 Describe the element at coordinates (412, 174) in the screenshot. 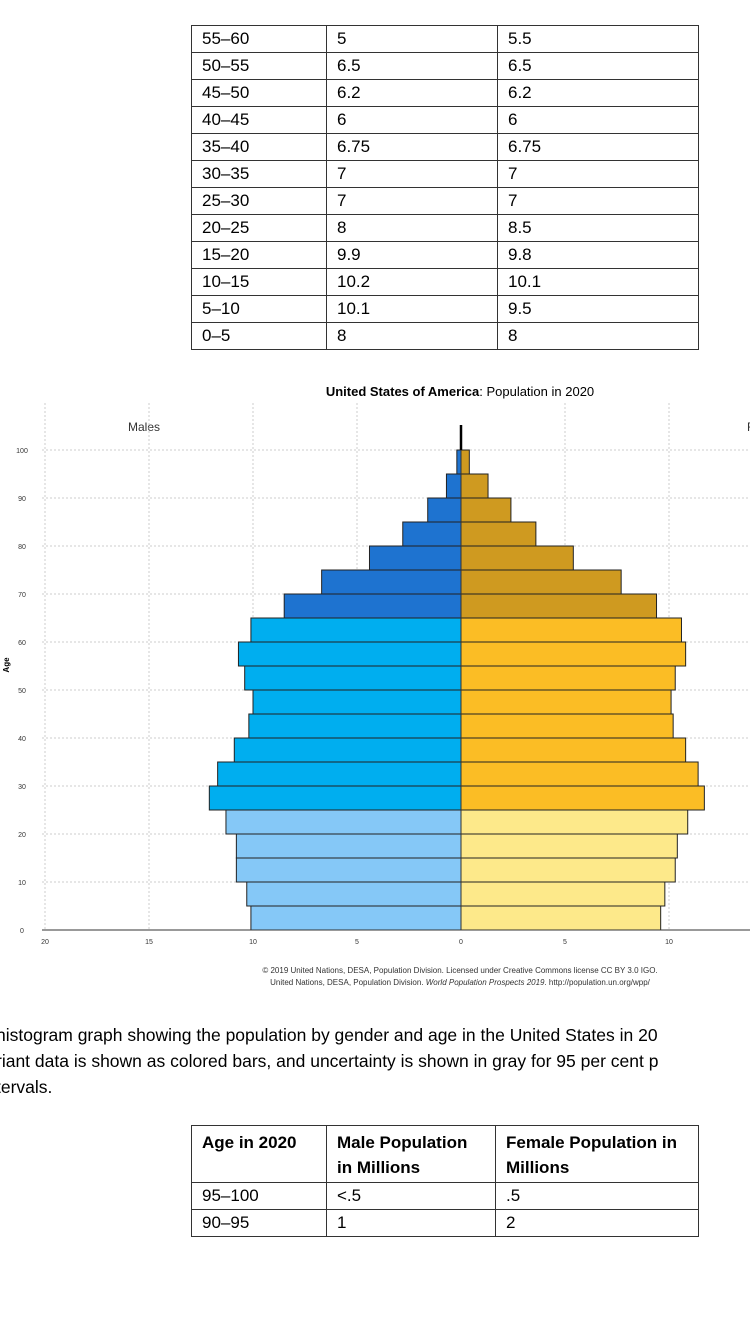

I see `male-cell: 7` at that location.